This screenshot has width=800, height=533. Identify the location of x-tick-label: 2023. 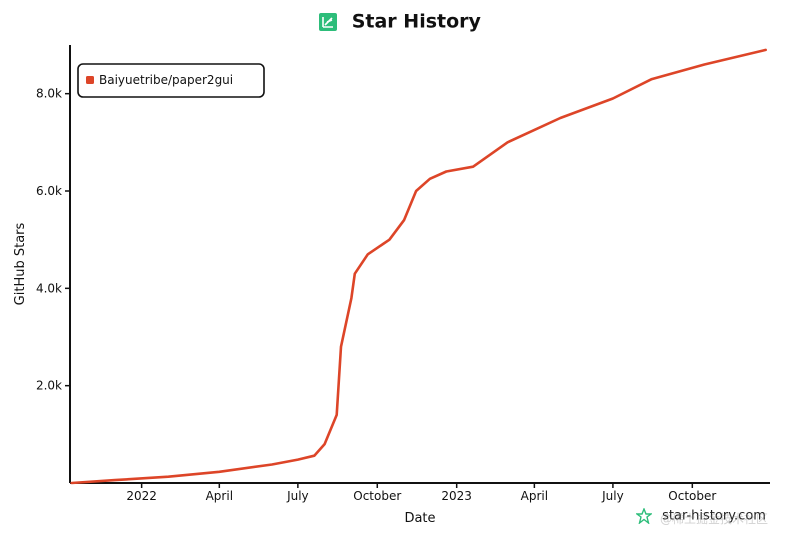
(456, 496).